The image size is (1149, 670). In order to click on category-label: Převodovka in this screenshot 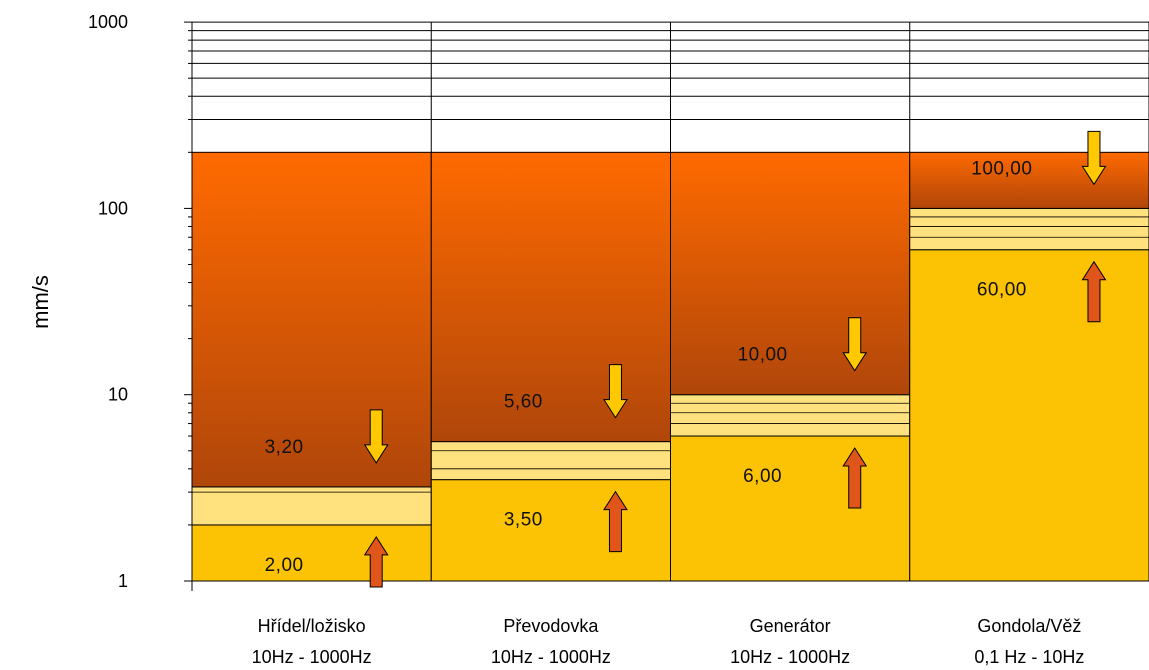, I will do `click(551, 626)`.